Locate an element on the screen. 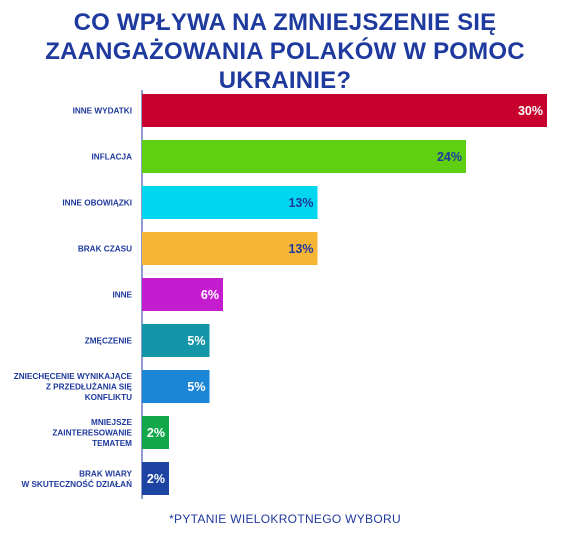 The width and height of the screenshot is (570, 543). category-label-6: ZMĘCZENIE is located at coordinates (109, 341).